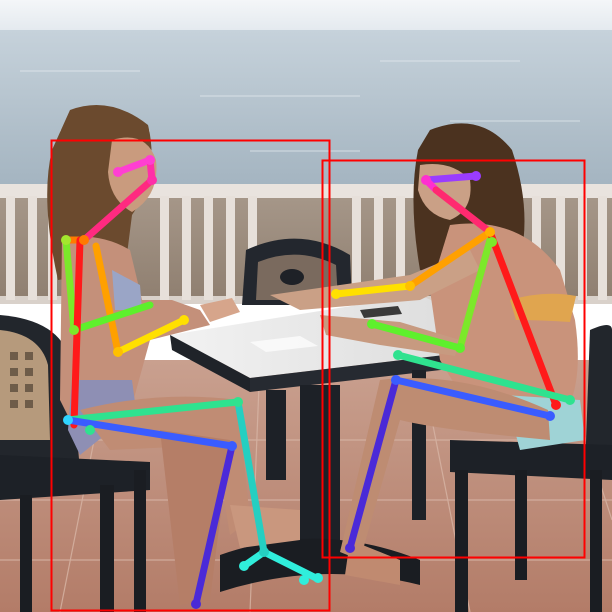  Describe the element at coordinates (251, 477) in the screenshot. I see `skeleton-left-shin-a` at that location.